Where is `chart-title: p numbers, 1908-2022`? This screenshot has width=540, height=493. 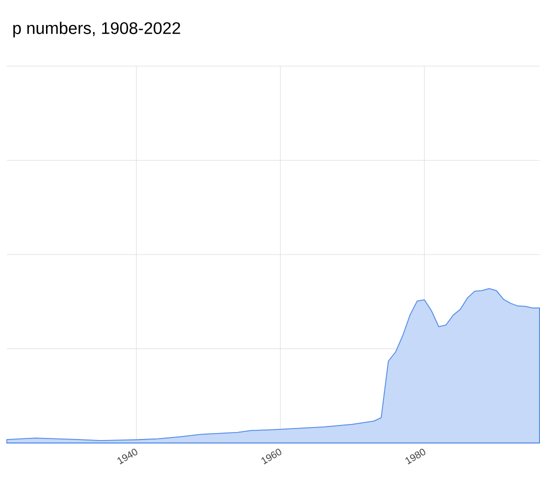 chart-title: p numbers, 1908-2022 is located at coordinates (96, 30).